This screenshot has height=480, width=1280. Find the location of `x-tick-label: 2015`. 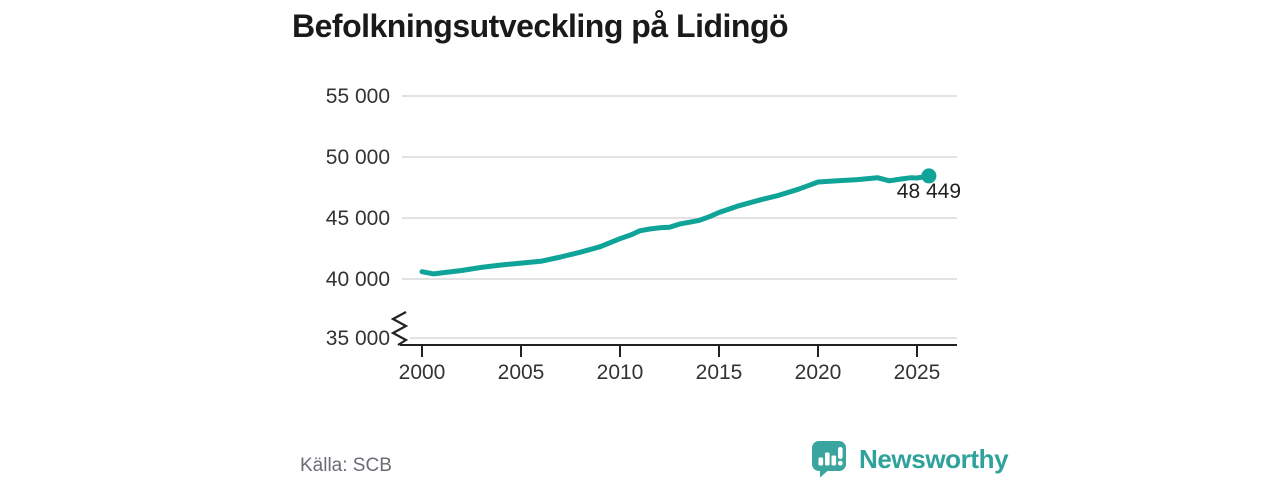

x-tick-label: 2015 is located at coordinates (719, 372).